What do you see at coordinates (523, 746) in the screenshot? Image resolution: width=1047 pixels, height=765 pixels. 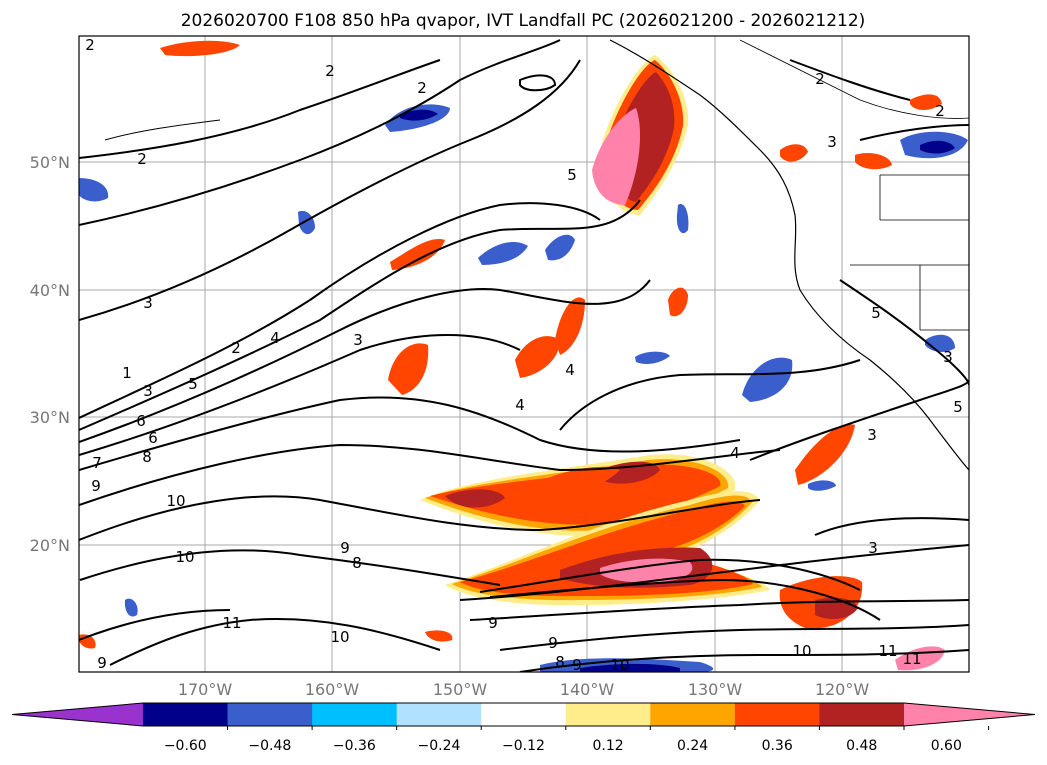 I see `colorbar-tick-label: −0.12` at bounding box center [523, 746].